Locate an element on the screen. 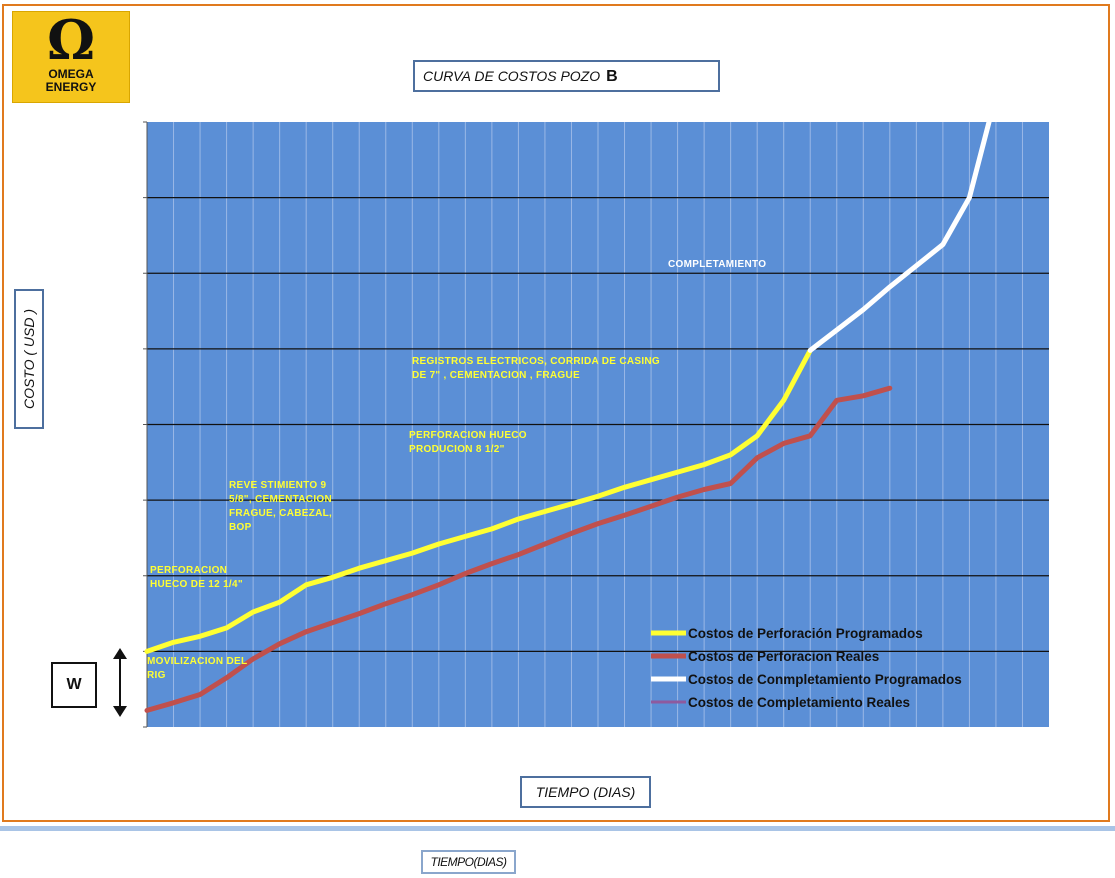  annotation-line: REGISTROS ELECTRICOS, CORRIDA DE CASING is located at coordinates (536, 361).